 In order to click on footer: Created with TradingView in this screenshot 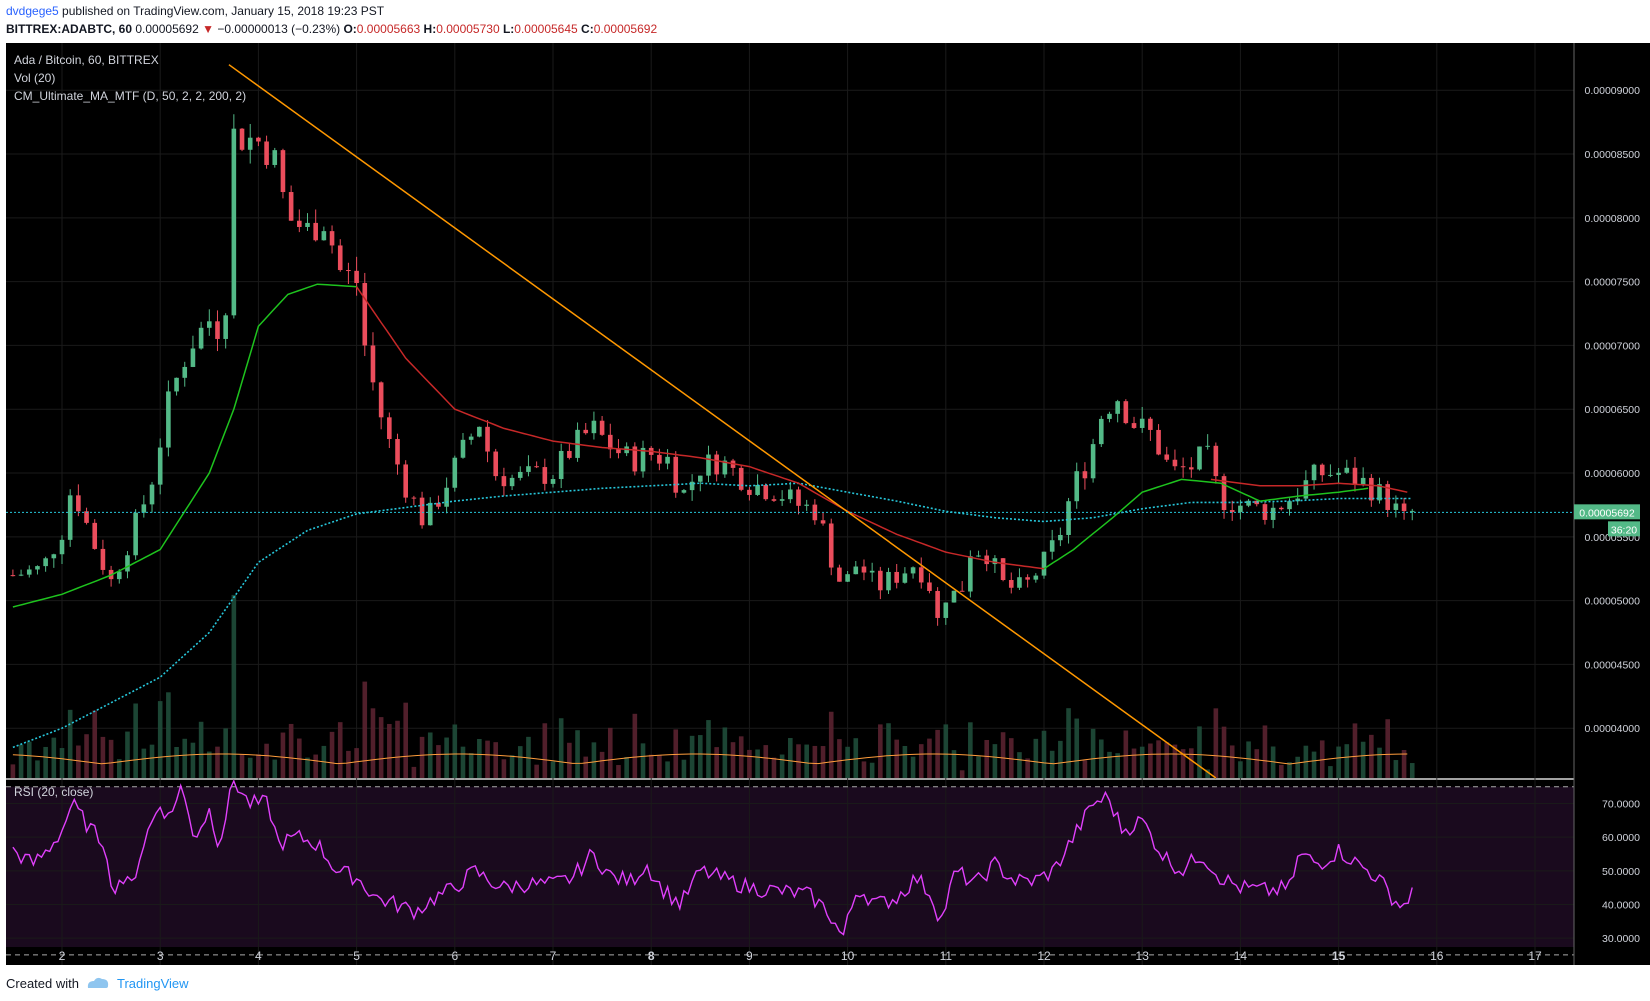, I will do `click(97, 983)`.